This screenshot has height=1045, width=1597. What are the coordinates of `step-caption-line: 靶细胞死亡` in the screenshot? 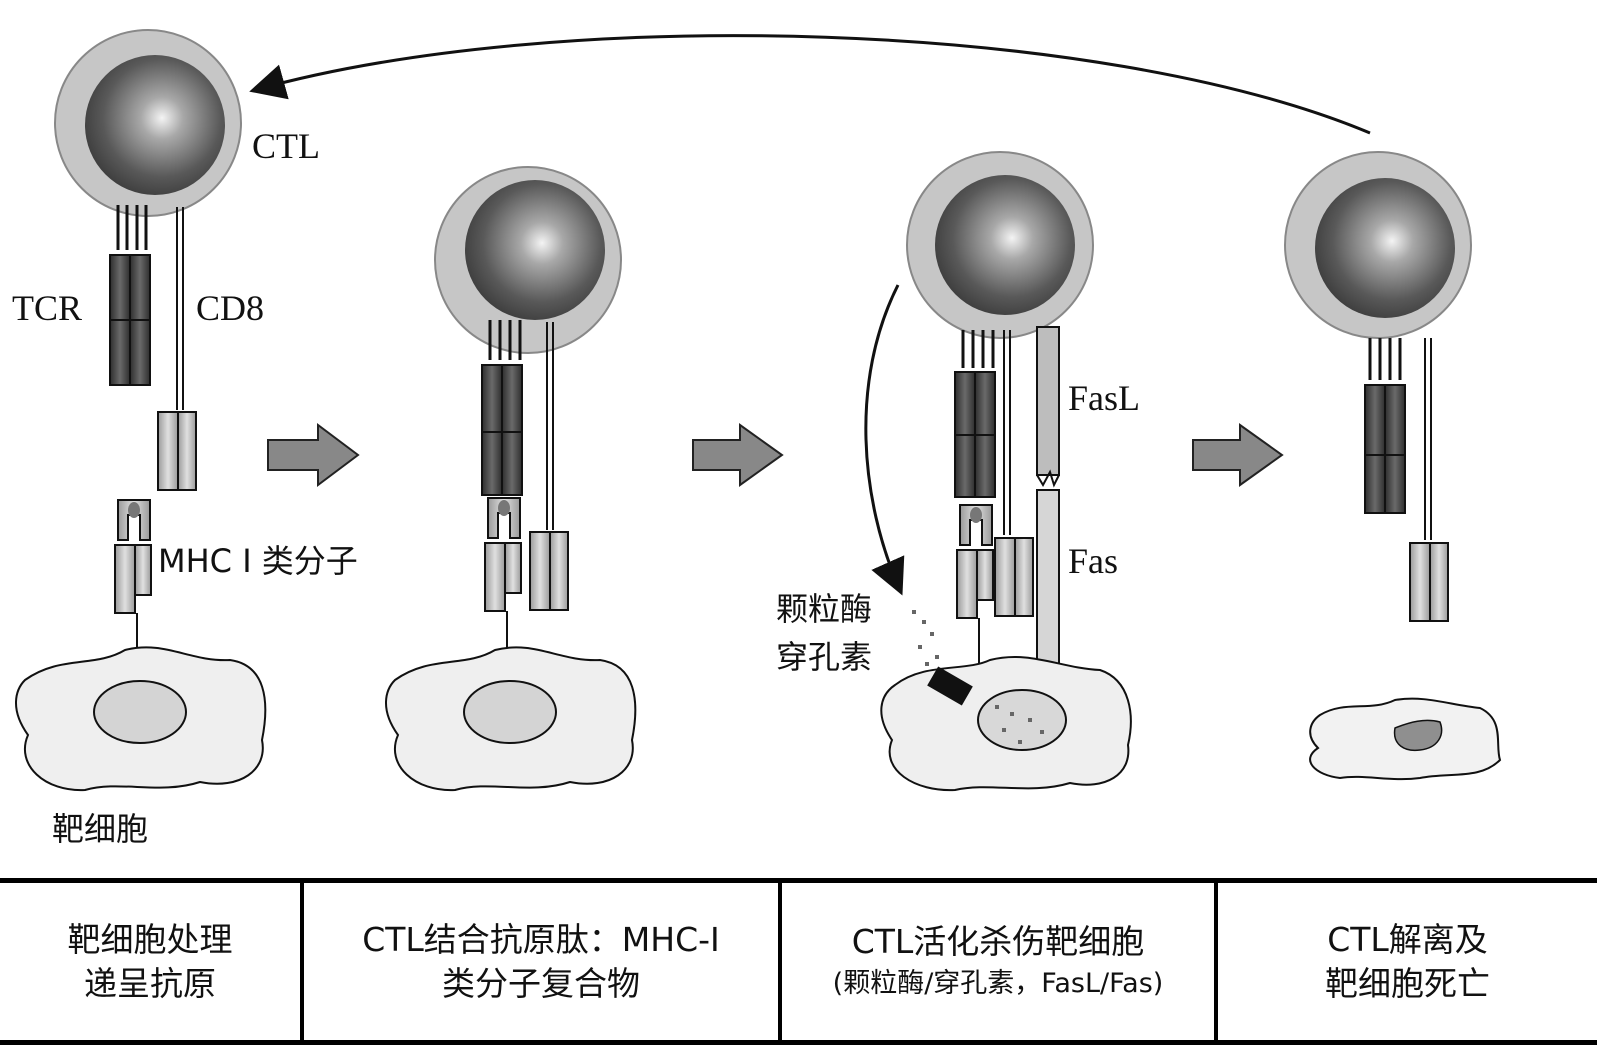 It's located at (1407, 983).